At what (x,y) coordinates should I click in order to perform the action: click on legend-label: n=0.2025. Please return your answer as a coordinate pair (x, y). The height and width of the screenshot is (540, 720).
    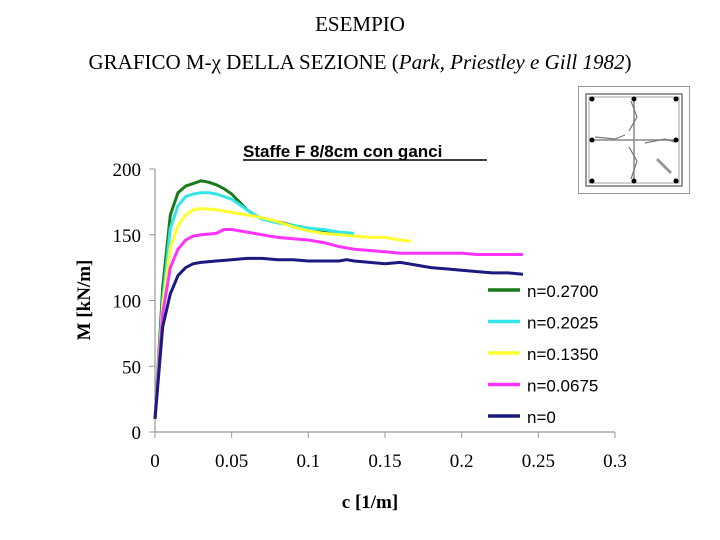
    Looking at the image, I should click on (562, 323).